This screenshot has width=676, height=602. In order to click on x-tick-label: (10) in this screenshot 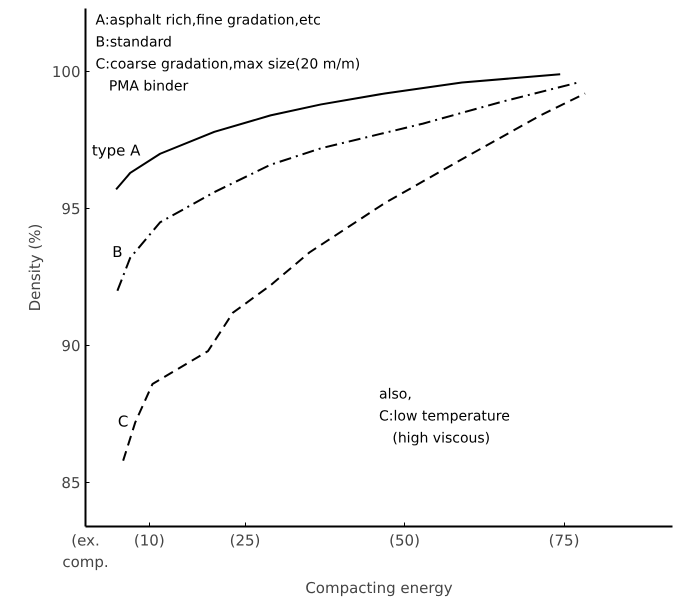, I will do `click(149, 541)`.